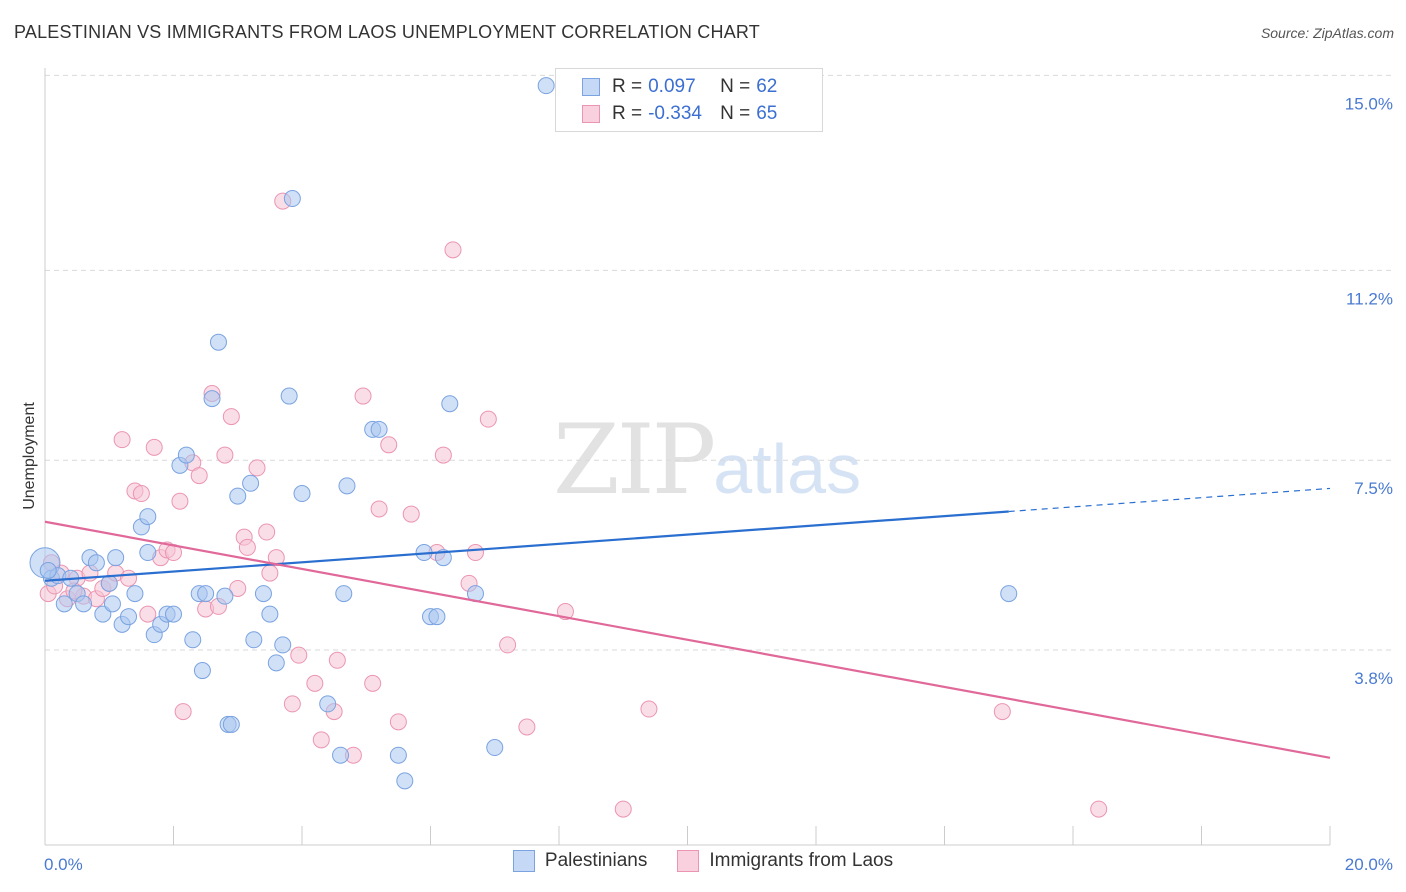 The image size is (1406, 892). Describe the element at coordinates (591, 114) in the screenshot. I see `legend-swatch-pink` at that location.